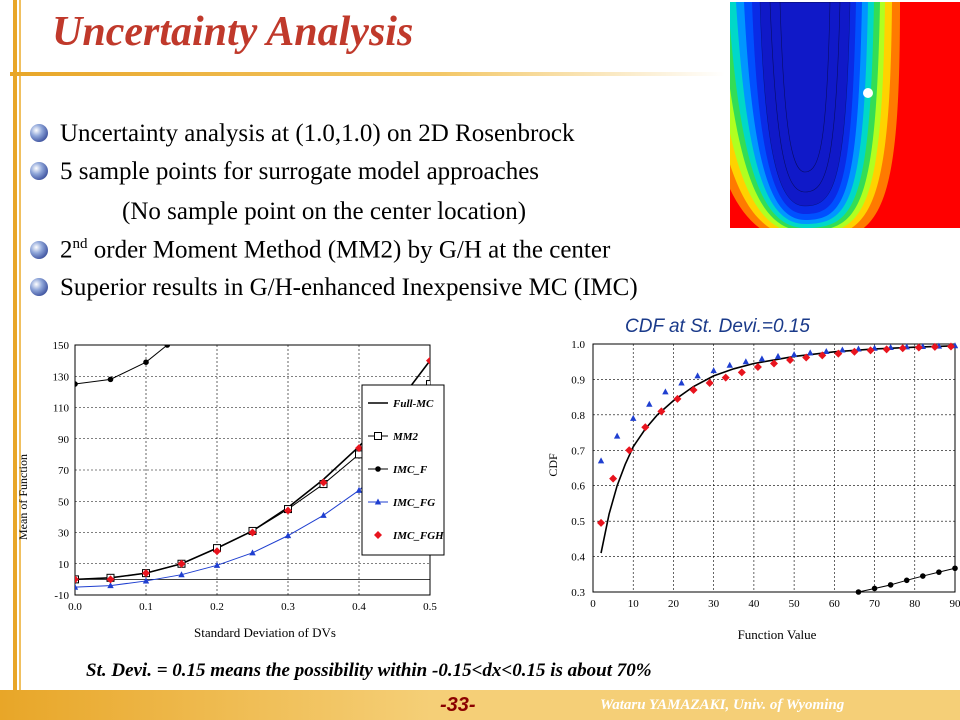  I want to click on right-chart-y-tick-label: 0.9, so click(578, 380).